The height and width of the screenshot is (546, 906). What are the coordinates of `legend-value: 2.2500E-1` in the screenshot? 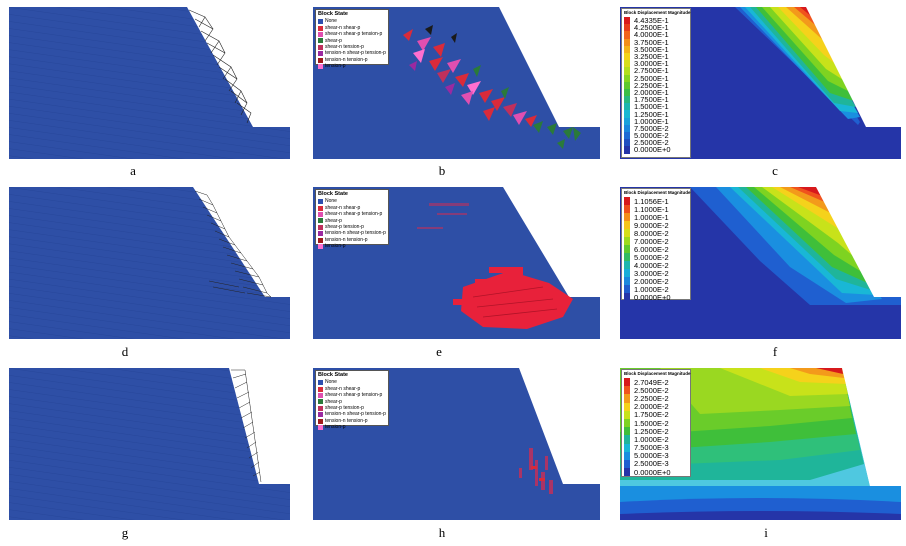 It's located at (651, 85).